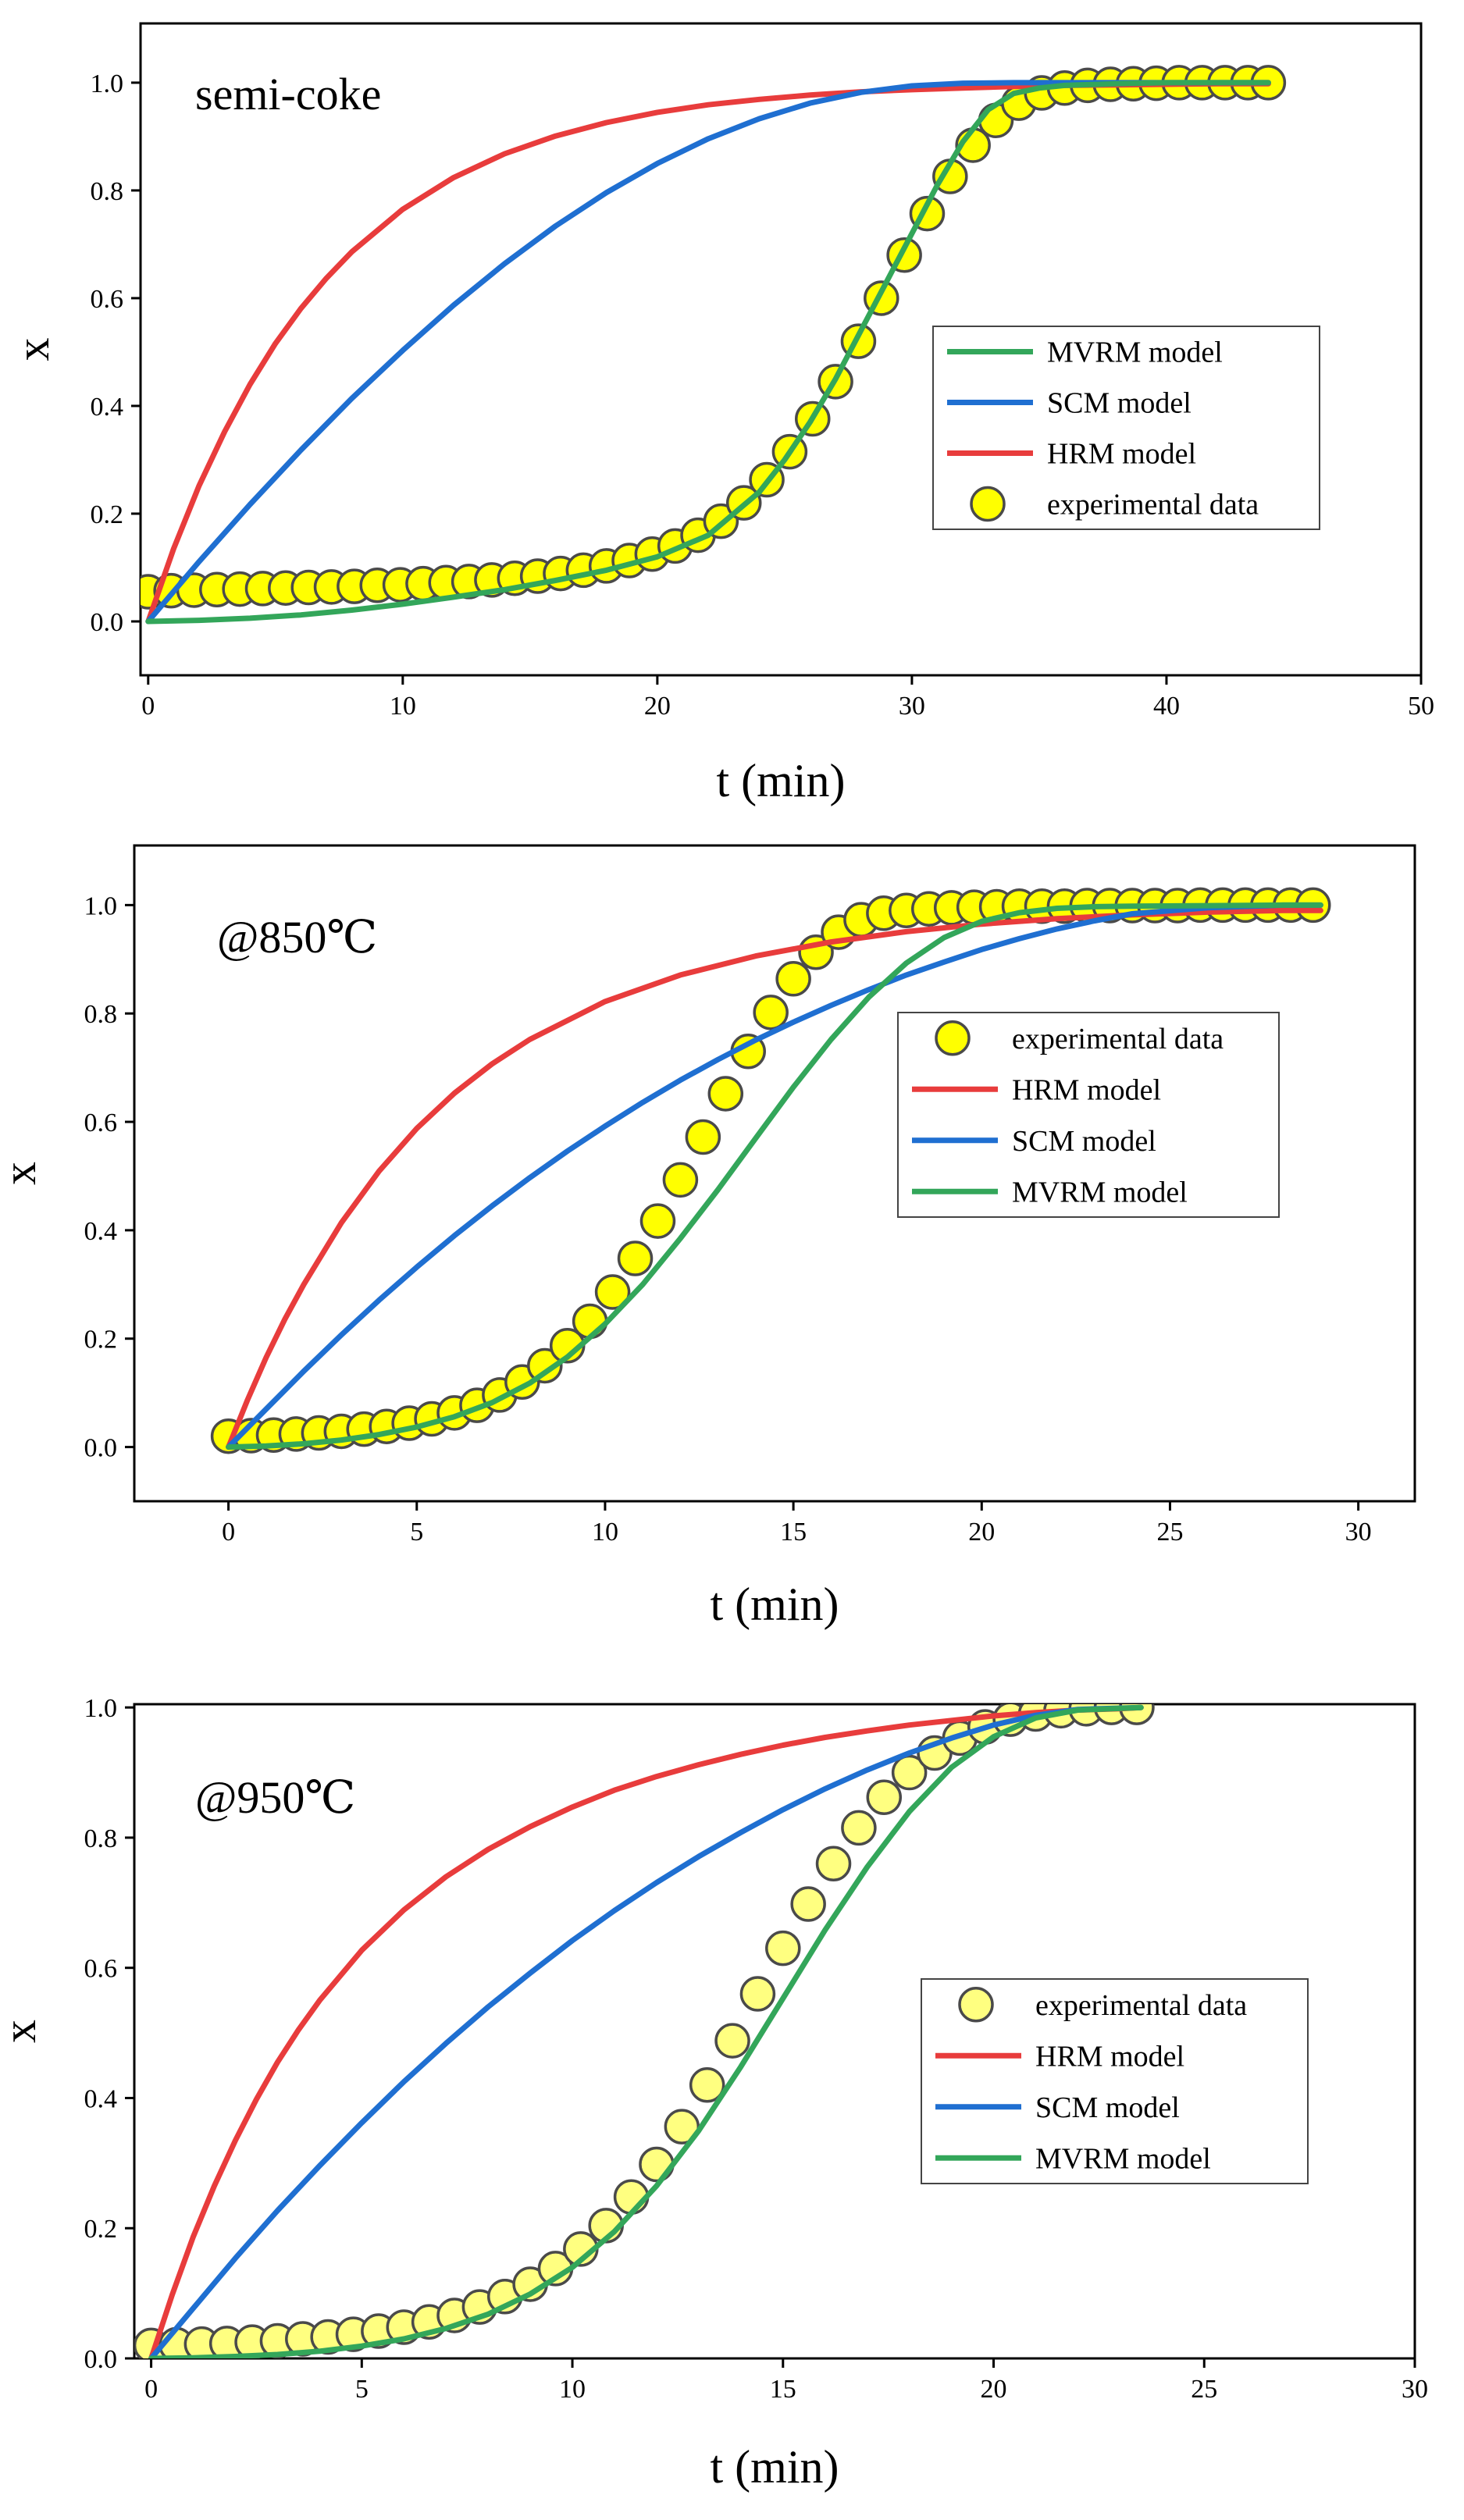 The height and width of the screenshot is (2520, 1464). I want to click on x-tick-label: 50, so click(1421, 706).